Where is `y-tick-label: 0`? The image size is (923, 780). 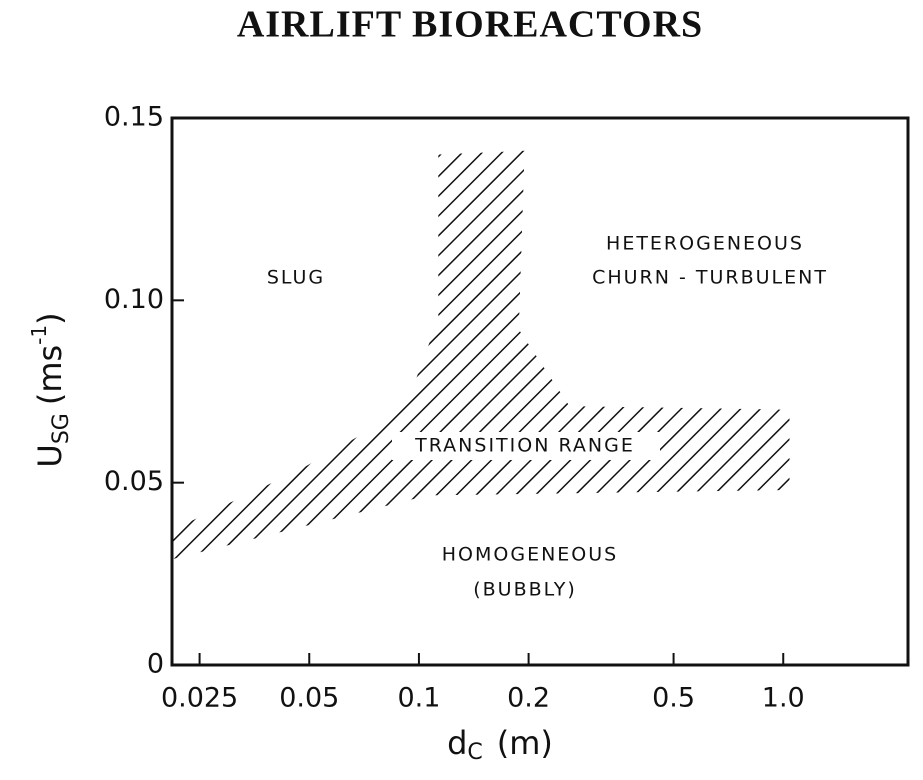 y-tick-label: 0 is located at coordinates (155, 664).